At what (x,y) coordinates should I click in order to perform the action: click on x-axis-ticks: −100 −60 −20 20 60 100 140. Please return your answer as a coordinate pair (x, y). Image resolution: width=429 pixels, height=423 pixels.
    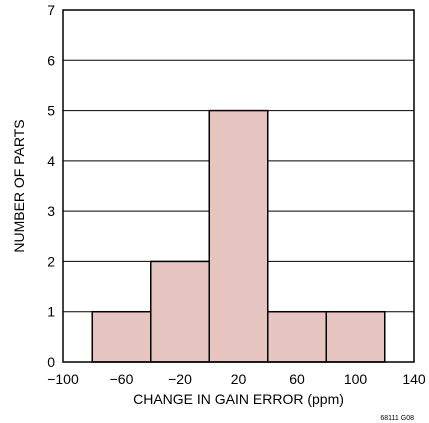
    Looking at the image, I should click on (236, 379).